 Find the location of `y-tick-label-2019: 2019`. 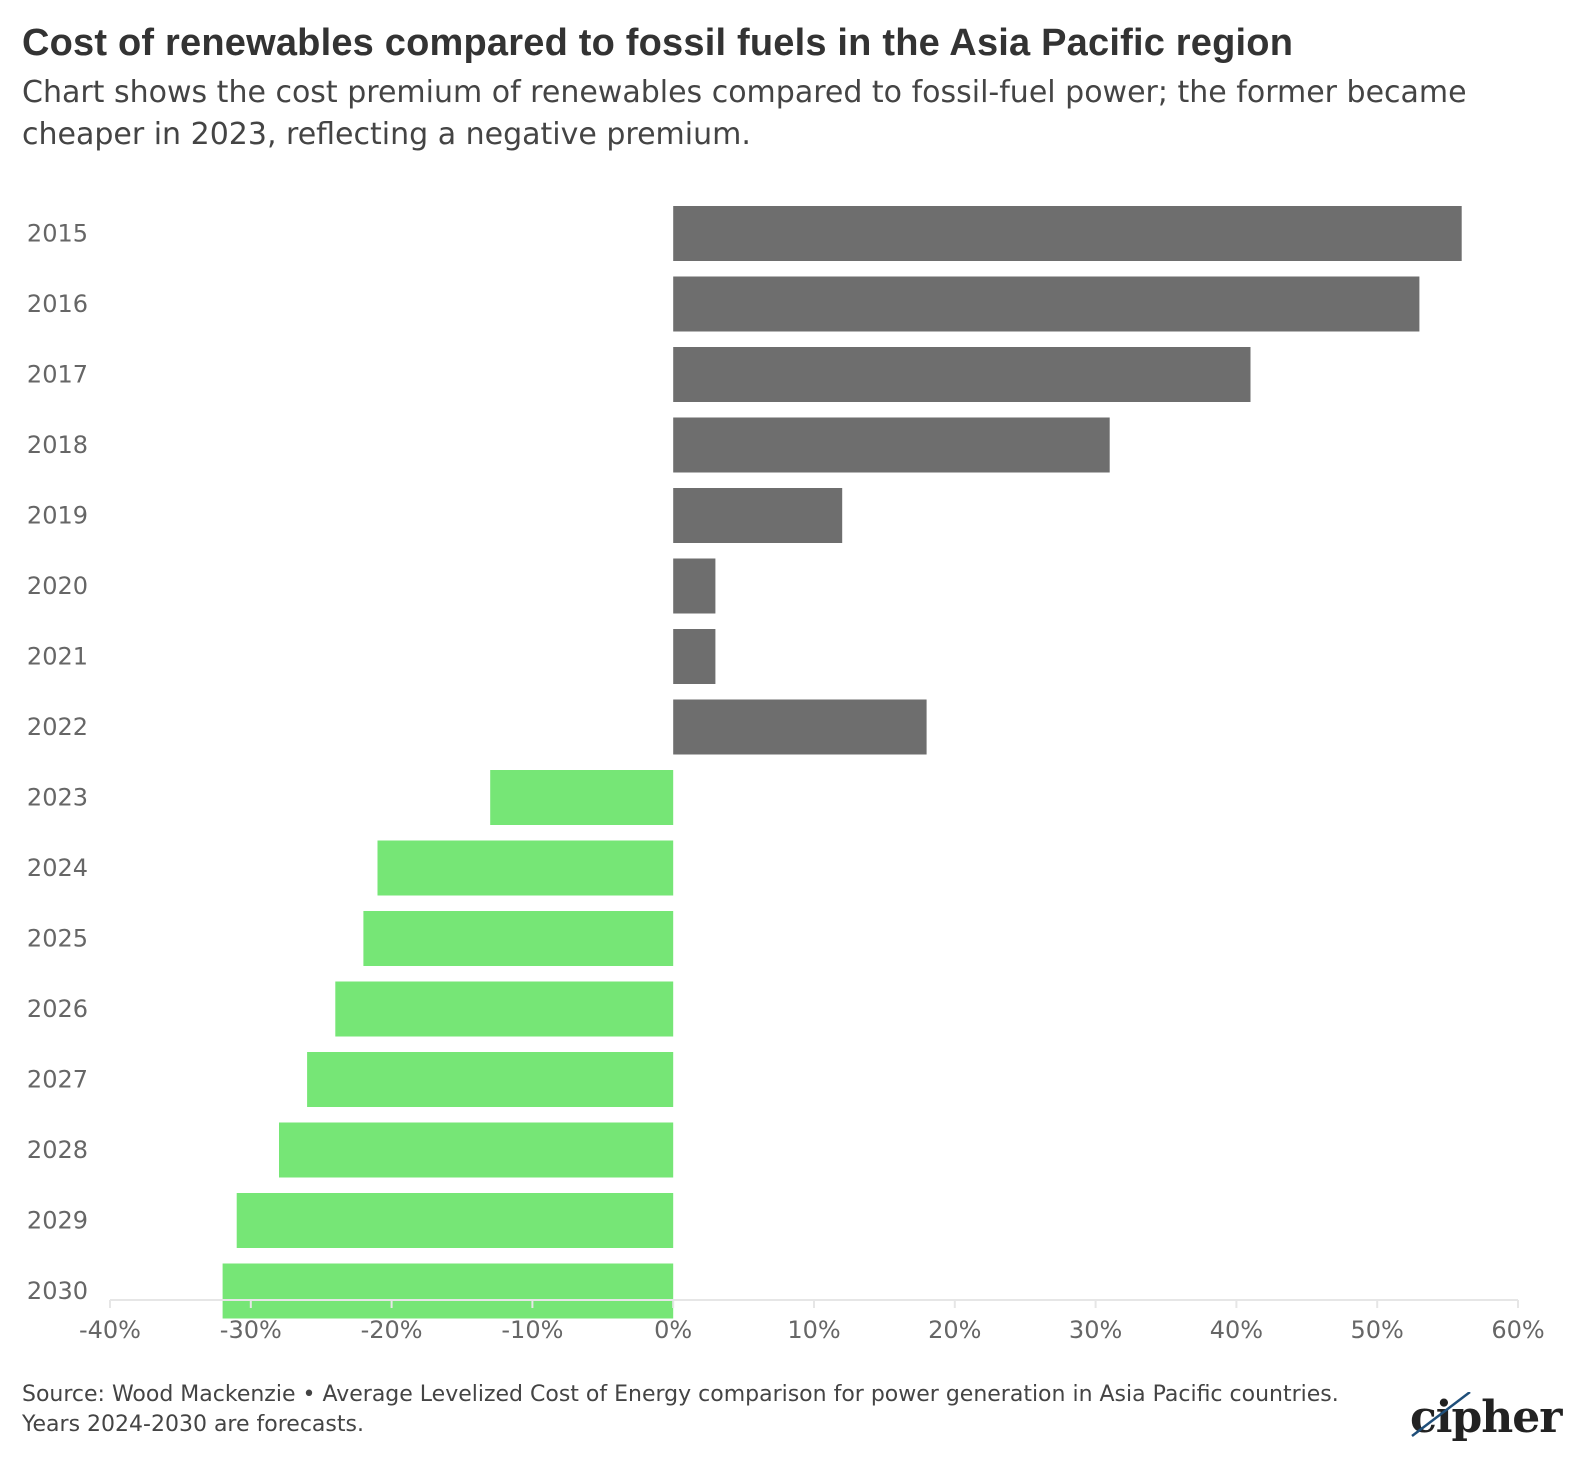

y-tick-label-2019: 2019 is located at coordinates (57, 516).